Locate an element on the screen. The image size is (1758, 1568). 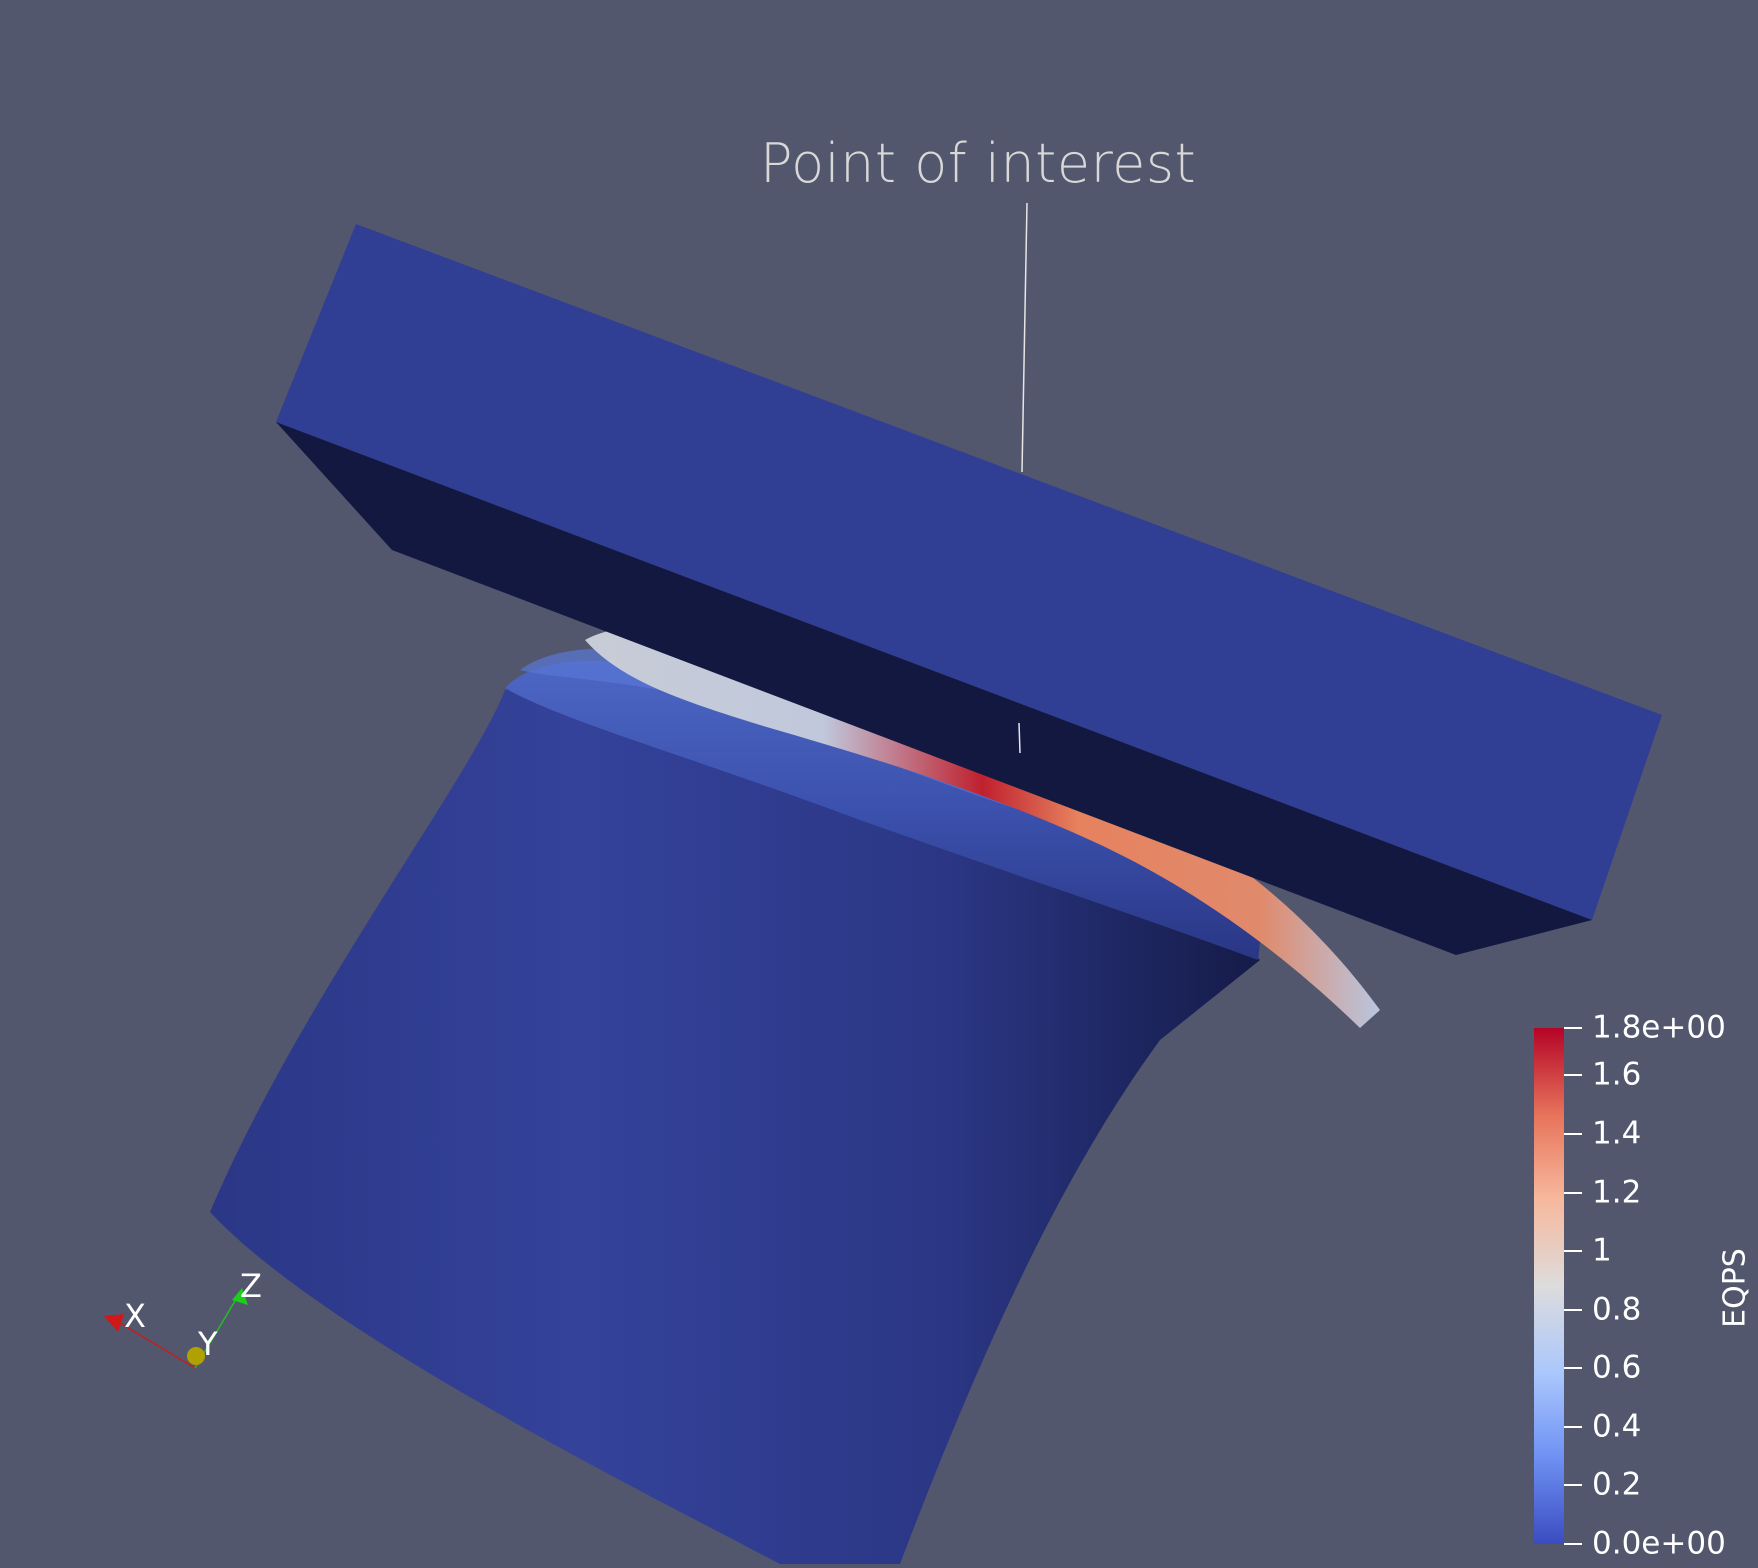
legend-tick-label: 0.0e+00 is located at coordinates (1659, 1543).